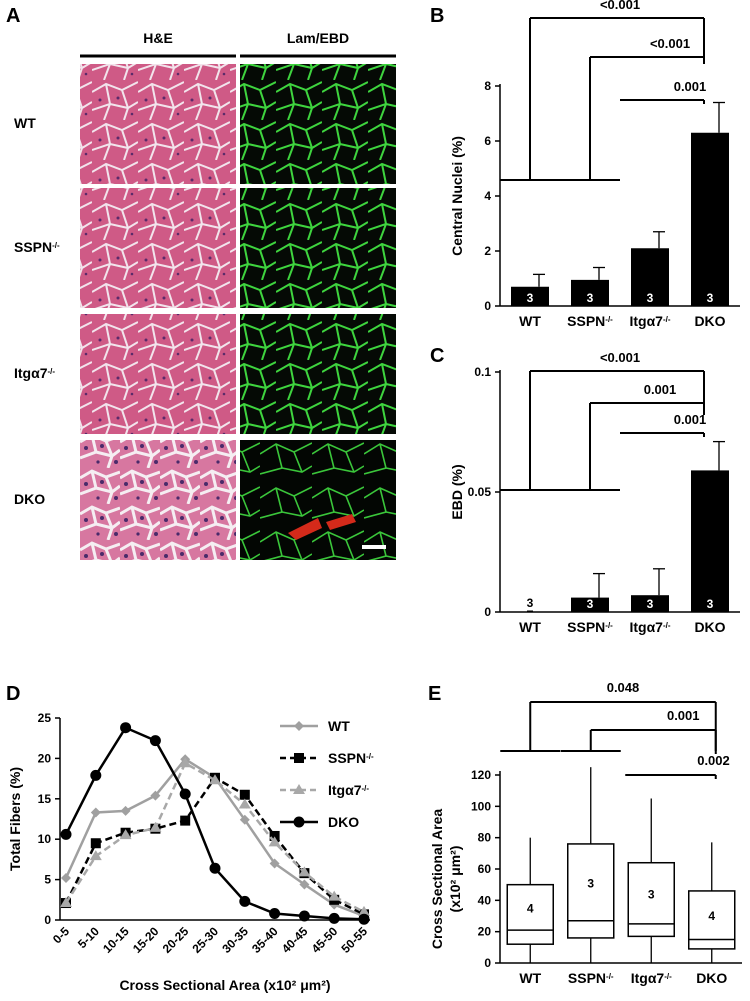 Image resolution: width=750 pixels, height=1001 pixels. I want to click on y-axis-label: Total Fibers (%), so click(15, 819).